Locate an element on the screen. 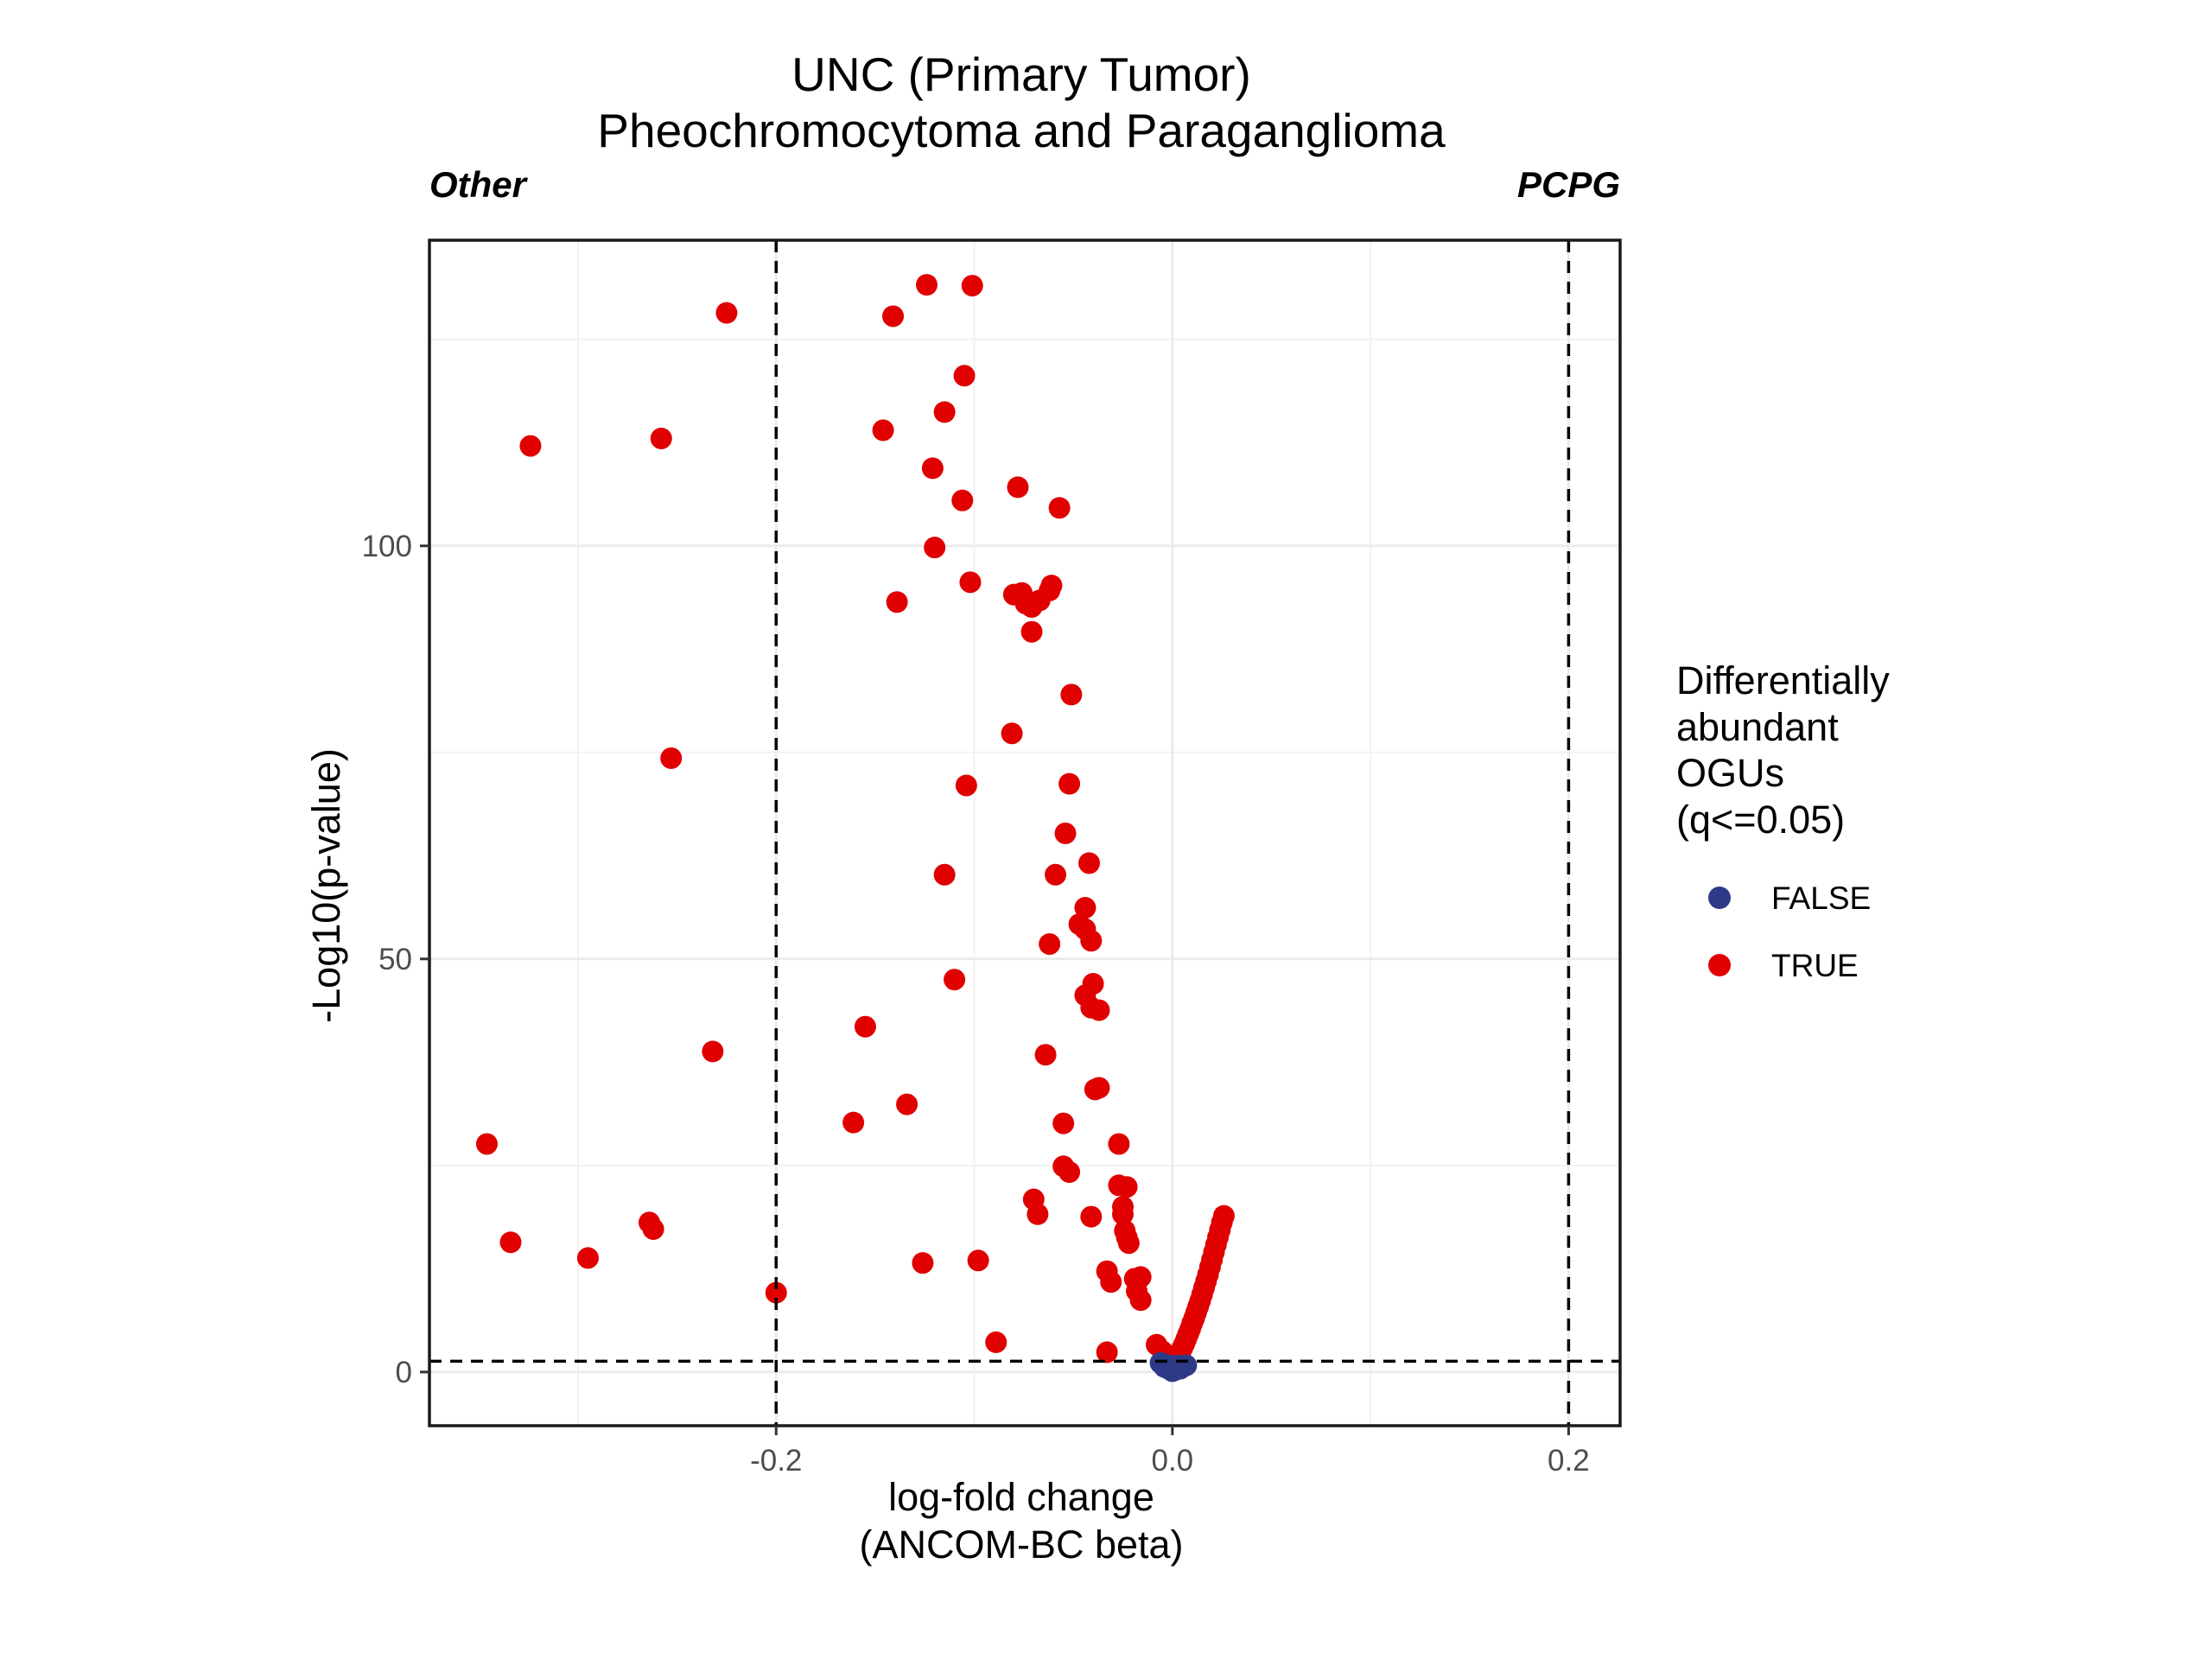 The image size is (2212, 1659). legend-title-line-1: Differentially is located at coordinates (1783, 680).